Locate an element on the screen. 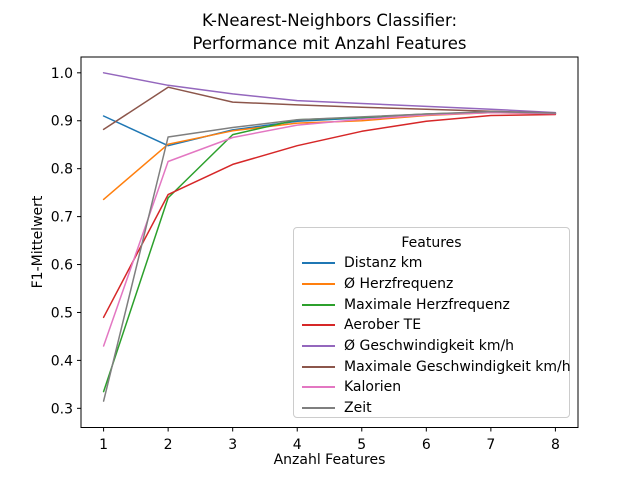 Image resolution: width=640 pixels, height=480 pixels. legend-item: Aerober TE is located at coordinates (435, 325).